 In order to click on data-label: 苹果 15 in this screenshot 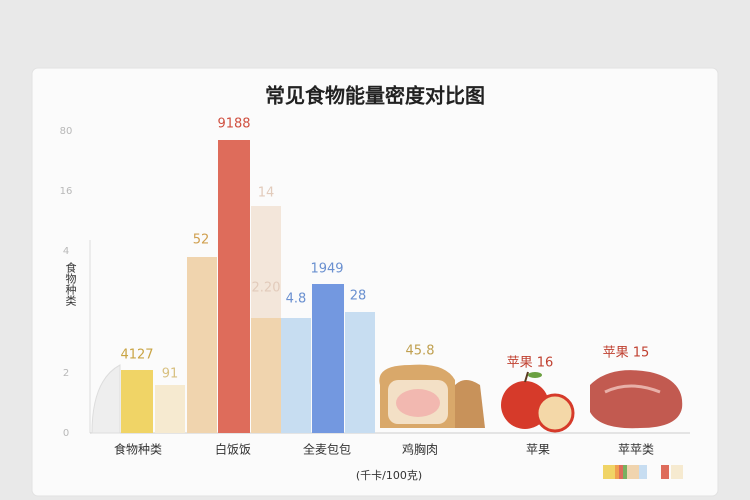, I will do `click(626, 353)`.